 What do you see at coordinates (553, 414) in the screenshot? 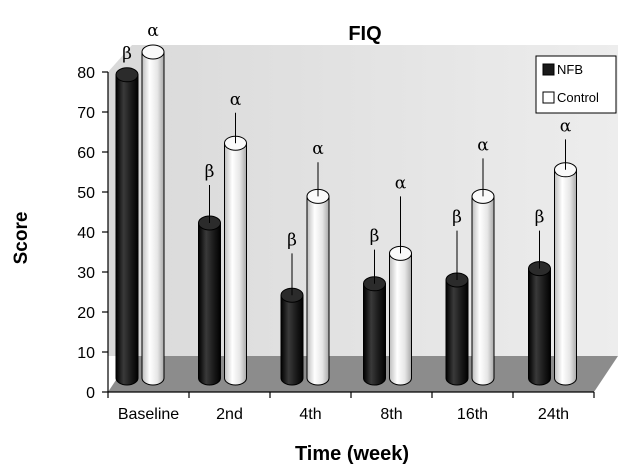
I see `x-tick-label: 24th` at bounding box center [553, 414].